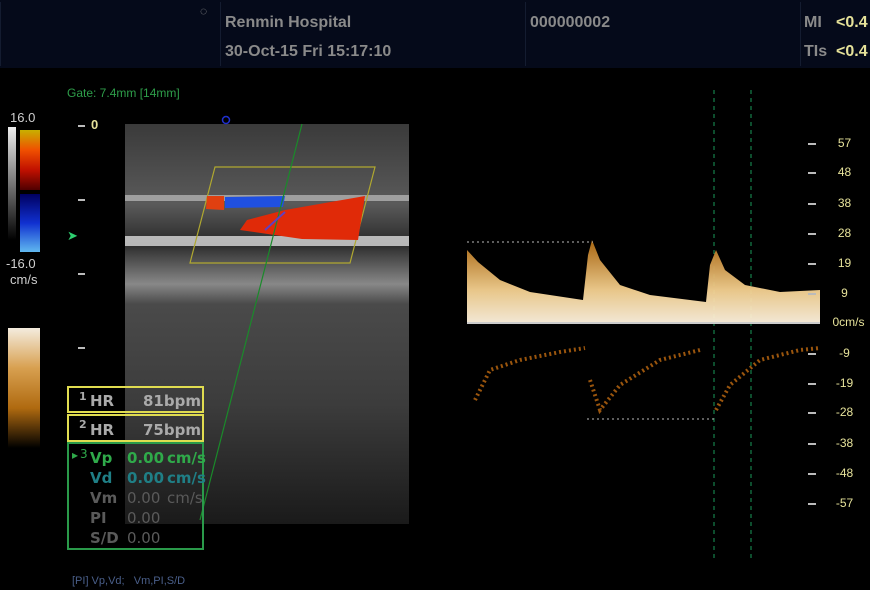 The image size is (870, 590). What do you see at coordinates (844, 353) in the screenshot?
I see `velocity-tick-label: -9` at bounding box center [844, 353].